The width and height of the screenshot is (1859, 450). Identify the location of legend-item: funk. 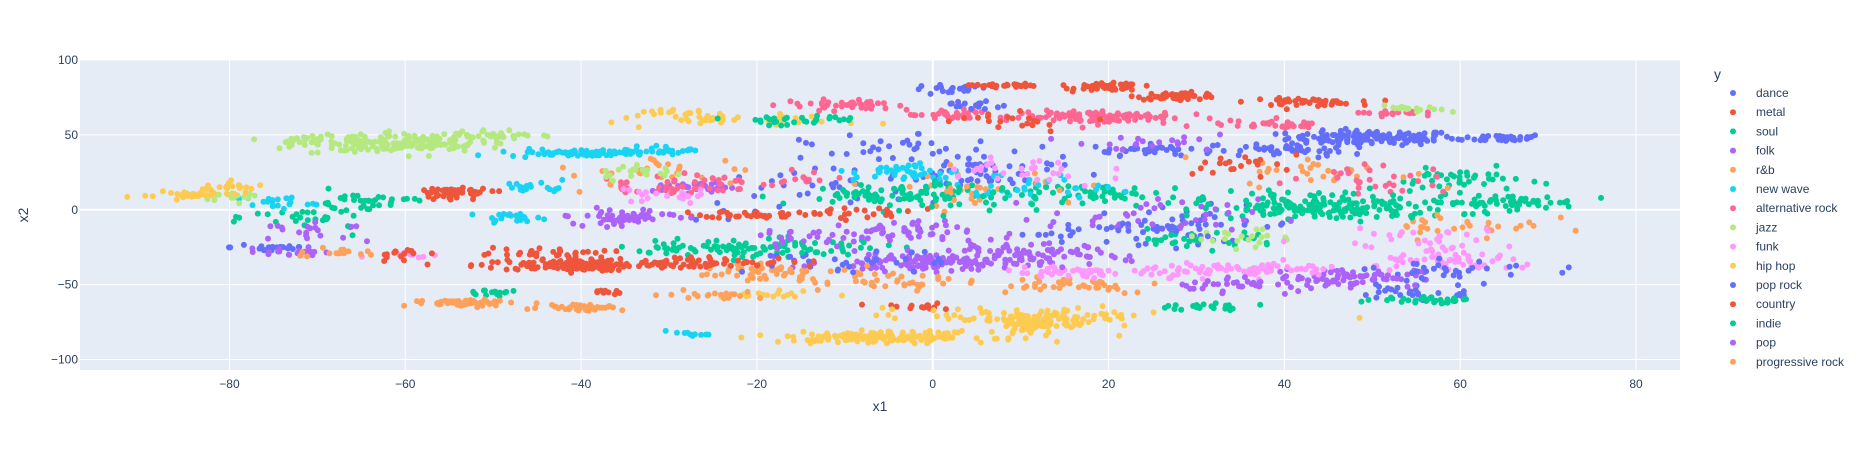
(1755, 247).